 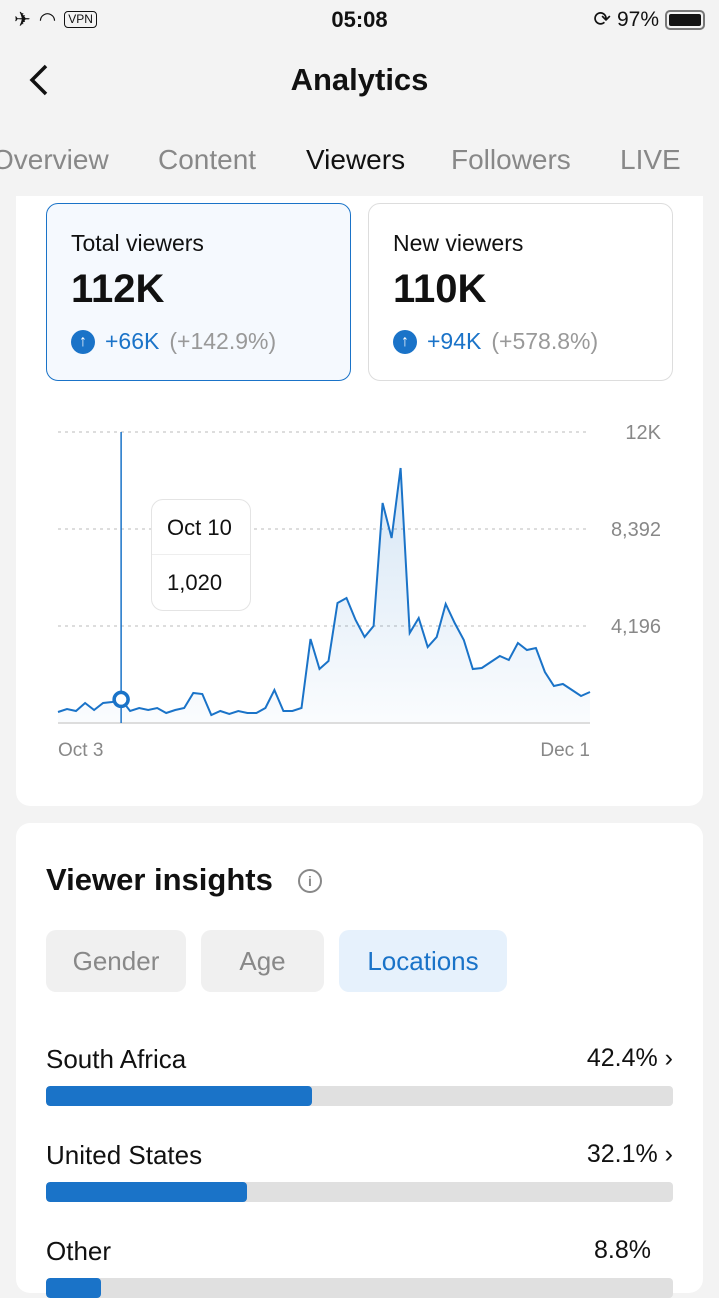 I want to click on y-tick-label: 12K, so click(x=643, y=433).